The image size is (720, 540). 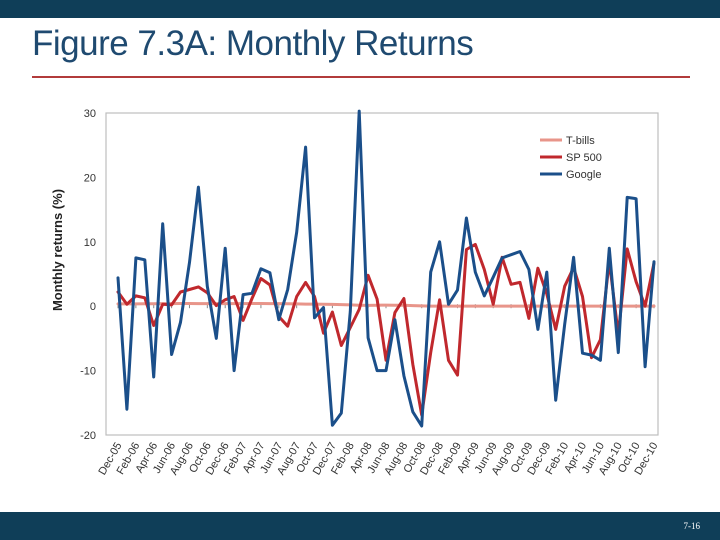 What do you see at coordinates (253, 43) in the screenshot?
I see `slide-title: Figure 7.3A: Monthly Returns` at bounding box center [253, 43].